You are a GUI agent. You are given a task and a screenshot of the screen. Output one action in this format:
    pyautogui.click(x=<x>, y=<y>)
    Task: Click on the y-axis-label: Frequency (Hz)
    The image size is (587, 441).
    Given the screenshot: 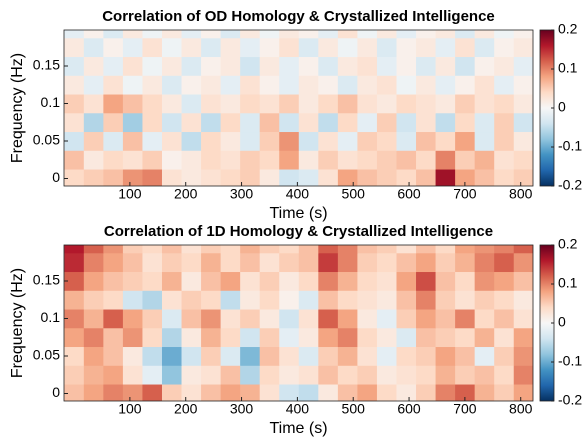 What is the action you would take?
    pyautogui.click(x=17, y=108)
    